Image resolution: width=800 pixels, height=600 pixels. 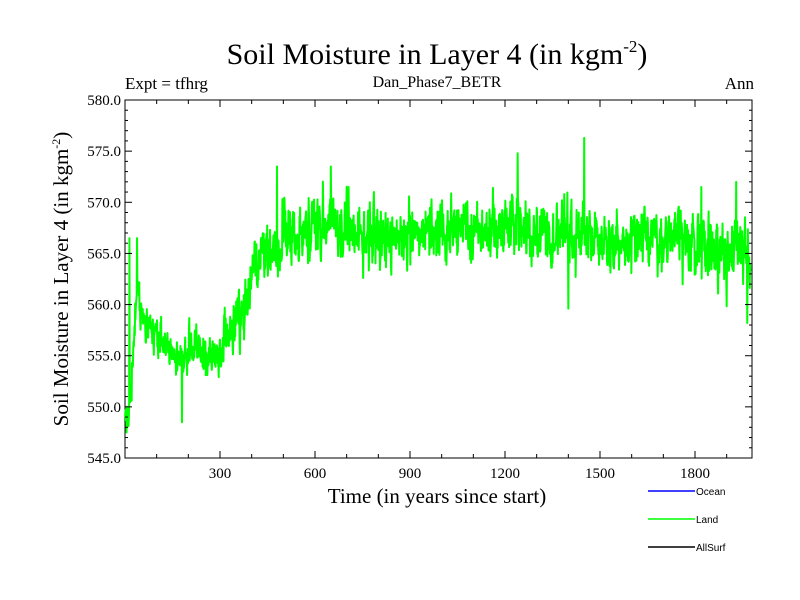 What do you see at coordinates (710, 492) in the screenshot?
I see `legend-label-ocean: Ocean` at bounding box center [710, 492].